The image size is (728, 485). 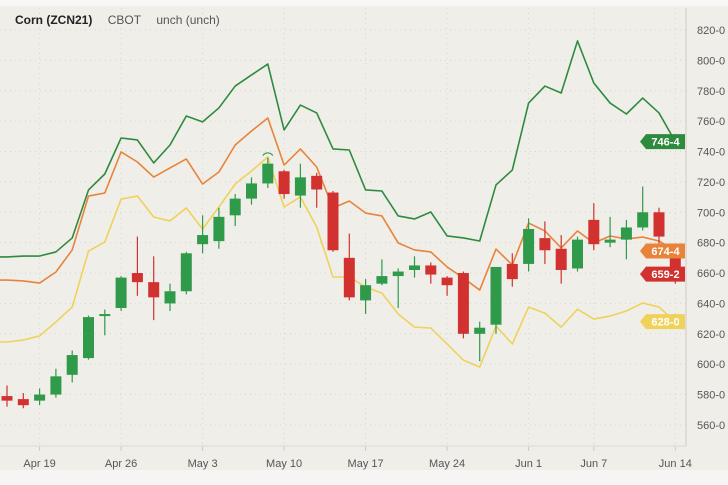 I want to click on x-tick-label: Jun 14, so click(x=675, y=464).